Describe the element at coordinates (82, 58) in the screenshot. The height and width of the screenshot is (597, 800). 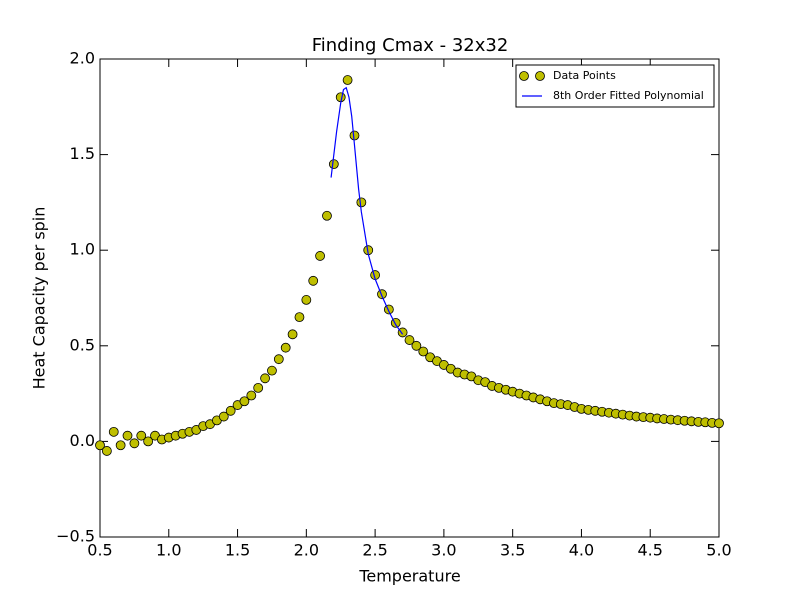
I see `y-tick-label: 2.0` at that location.